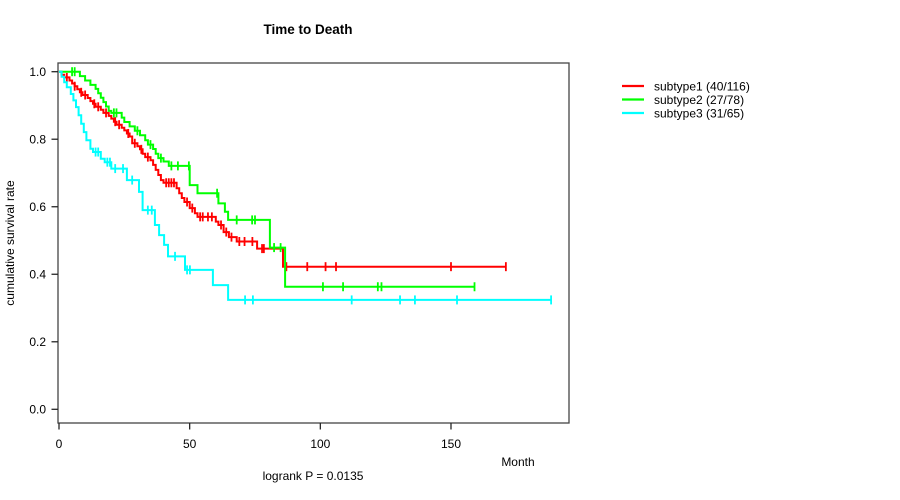 The image size is (900, 500). What do you see at coordinates (699, 100) in the screenshot?
I see `legend-label-subtype2: subtype2 (27/78)` at bounding box center [699, 100].